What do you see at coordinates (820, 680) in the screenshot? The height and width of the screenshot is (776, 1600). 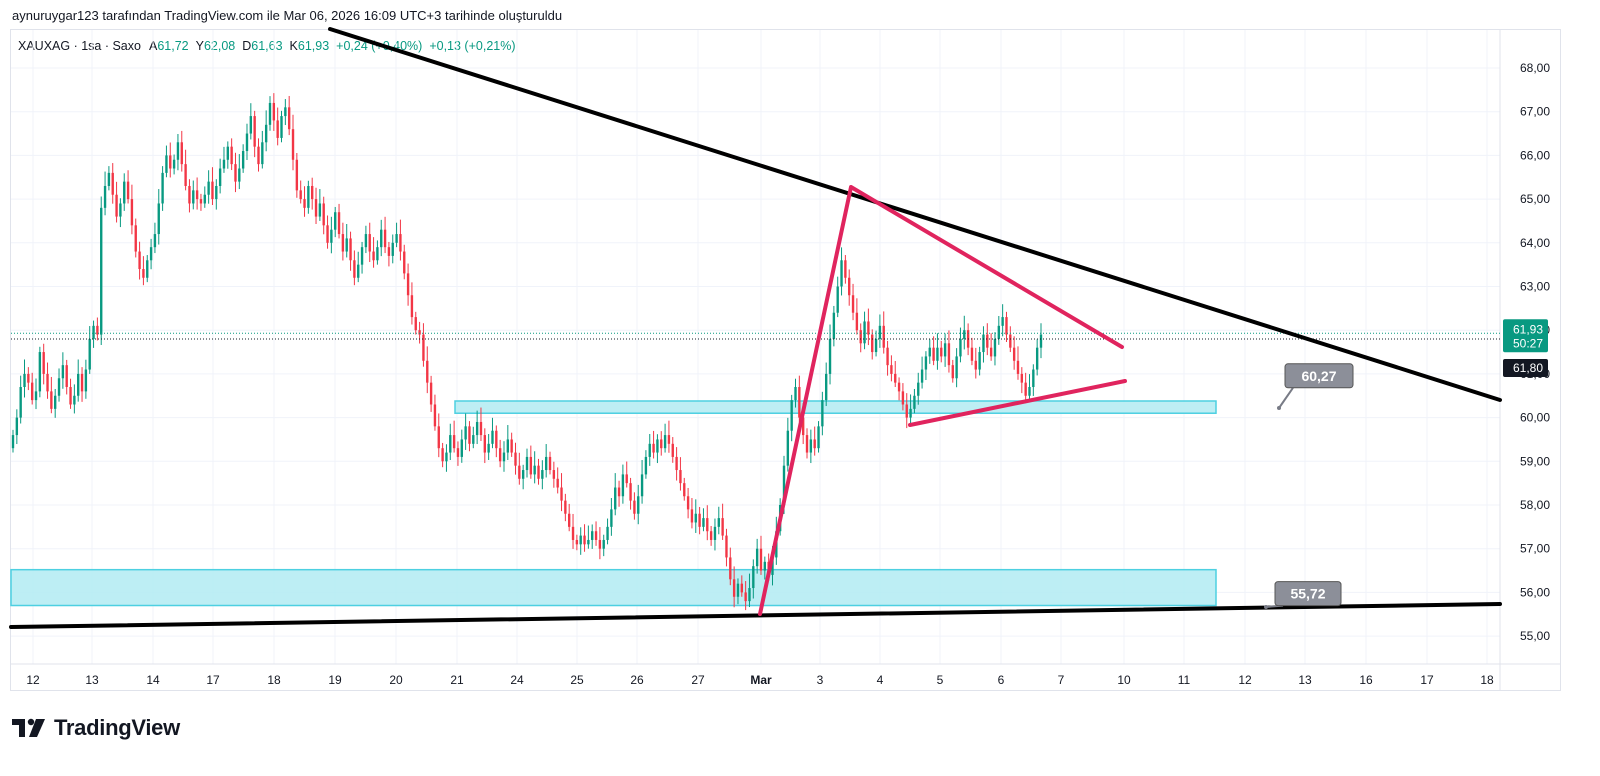 I see `x-axis-tick-label: 3` at bounding box center [820, 680].